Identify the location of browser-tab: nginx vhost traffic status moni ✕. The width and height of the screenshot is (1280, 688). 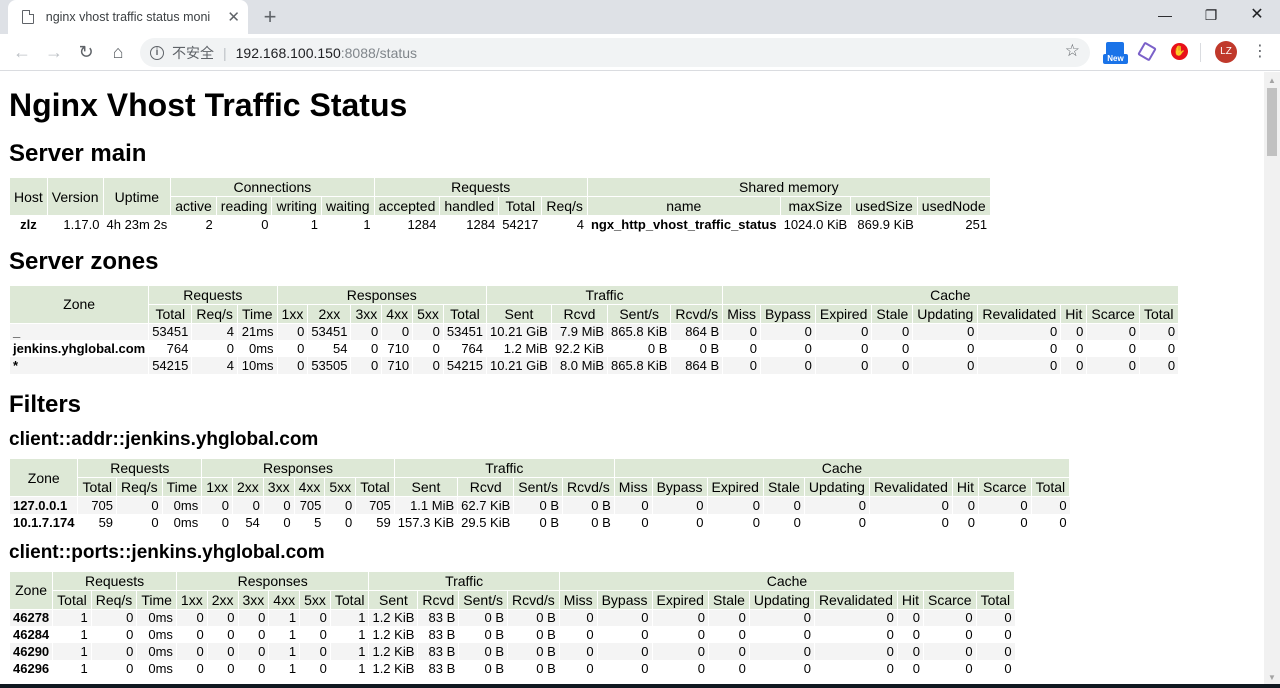
(128, 17).